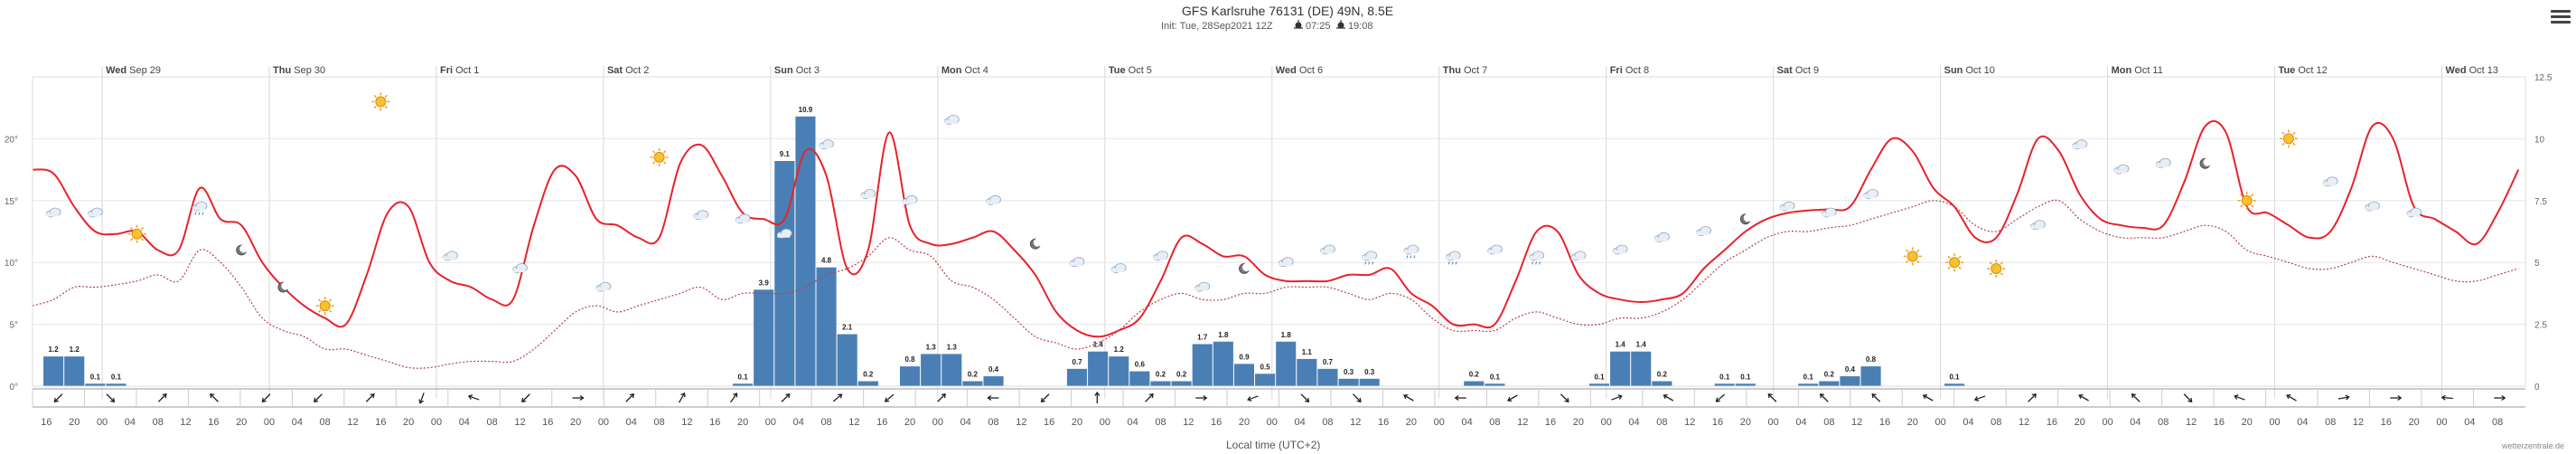  What do you see at coordinates (11, 140) in the screenshot?
I see `temp-tick-label: 20°` at bounding box center [11, 140].